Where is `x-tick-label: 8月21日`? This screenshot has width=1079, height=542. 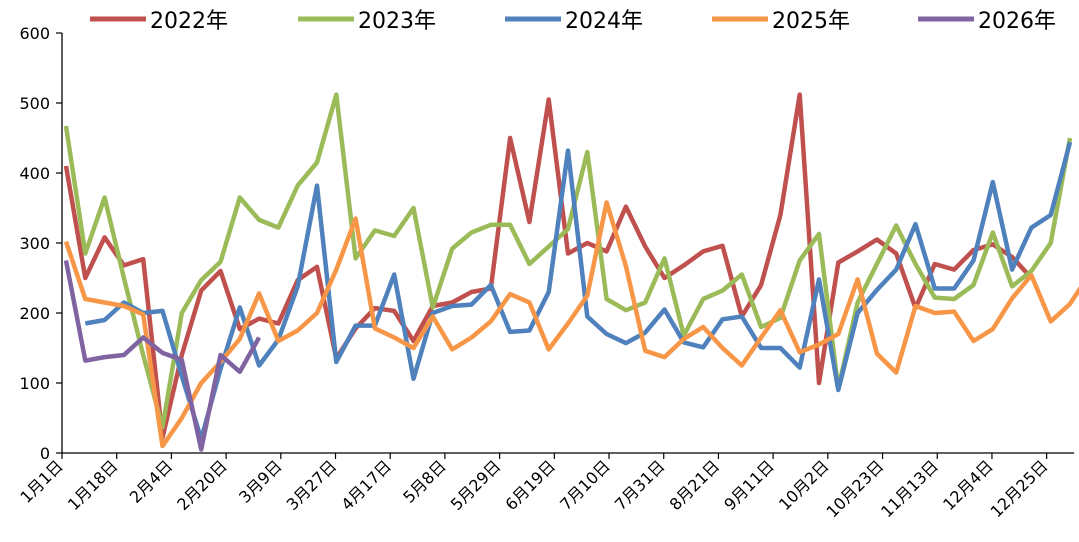 x-tick-label: 8月21日 is located at coordinates (695, 485).